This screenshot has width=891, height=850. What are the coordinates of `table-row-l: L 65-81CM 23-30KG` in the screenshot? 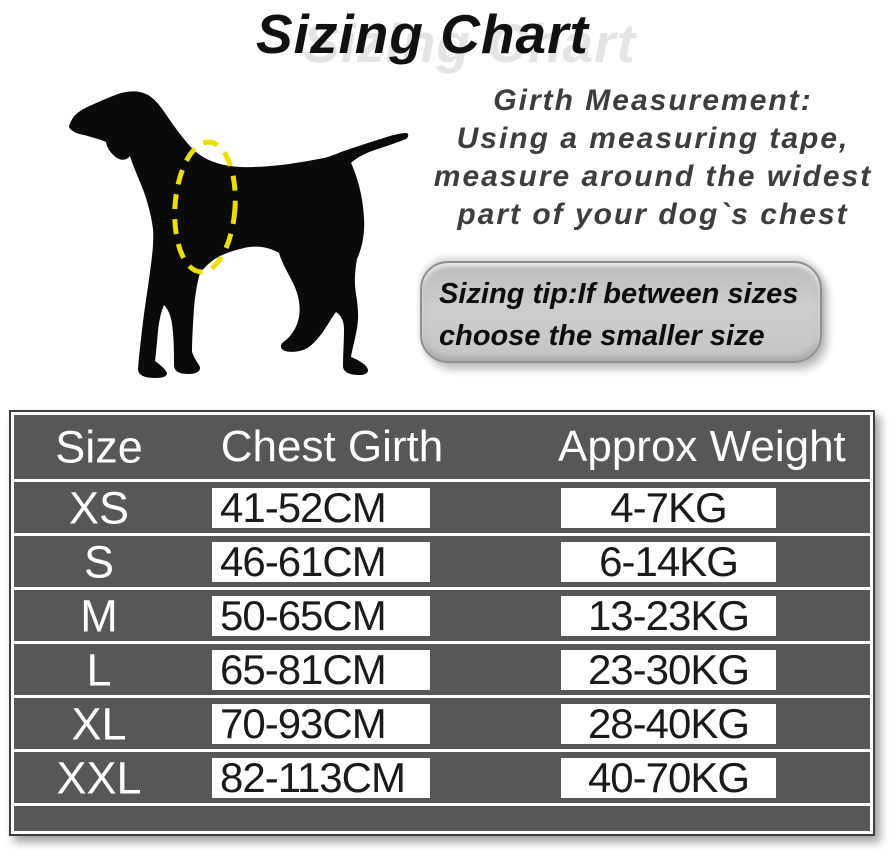 It's located at (442, 669).